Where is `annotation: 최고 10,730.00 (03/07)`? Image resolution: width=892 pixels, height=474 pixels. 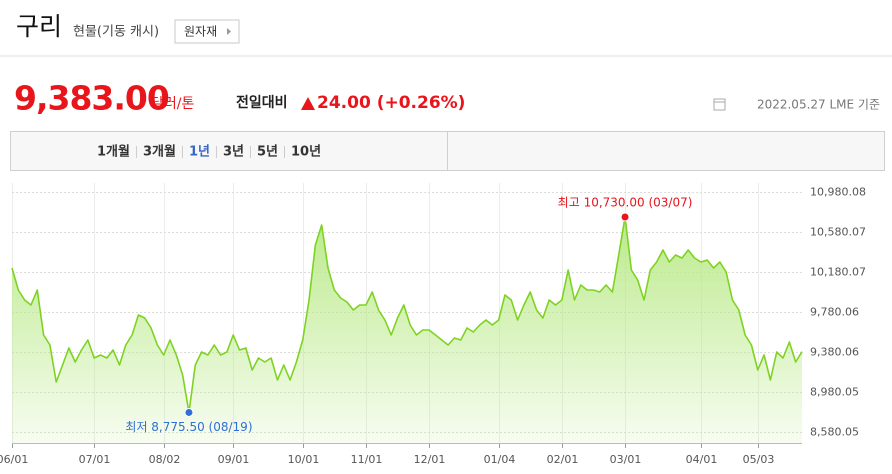
annotation: 최고 10,730.00 (03/07) is located at coordinates (625, 203).